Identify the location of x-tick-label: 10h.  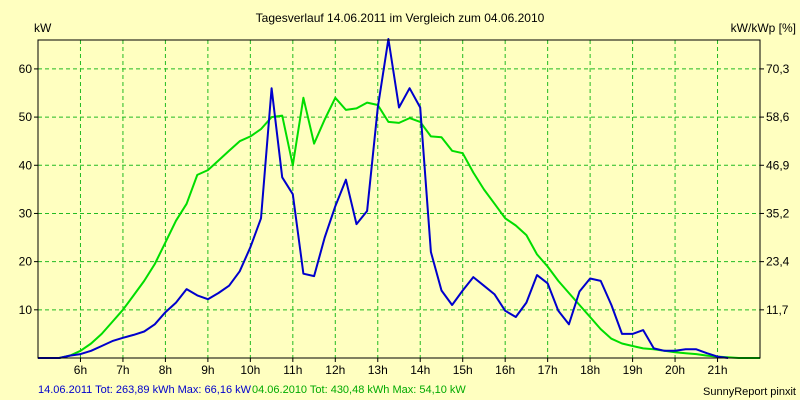
(250, 370).